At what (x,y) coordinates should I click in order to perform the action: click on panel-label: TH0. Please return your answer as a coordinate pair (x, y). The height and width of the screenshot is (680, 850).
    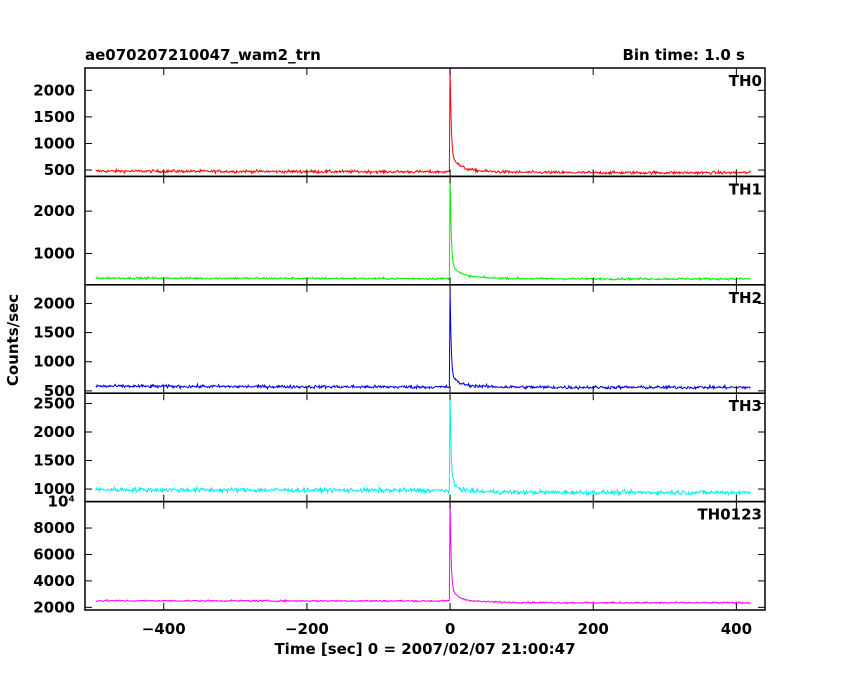
    Looking at the image, I should click on (745, 81).